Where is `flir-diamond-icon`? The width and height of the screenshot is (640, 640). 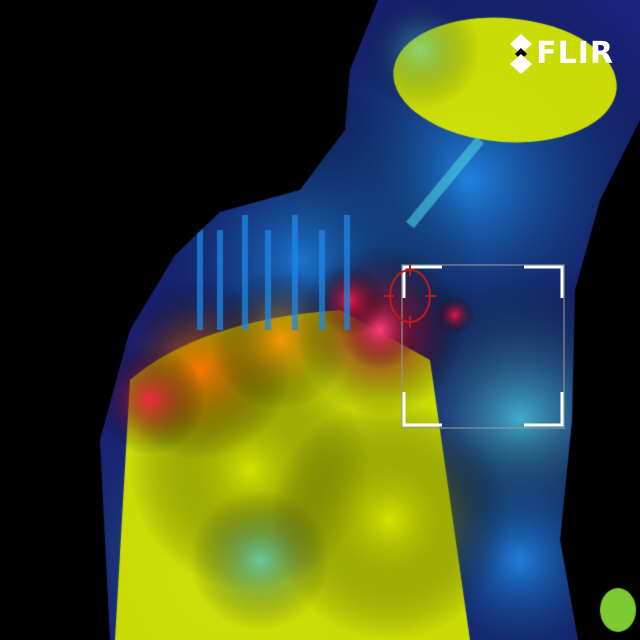
flir-diamond-icon is located at coordinates (521, 54).